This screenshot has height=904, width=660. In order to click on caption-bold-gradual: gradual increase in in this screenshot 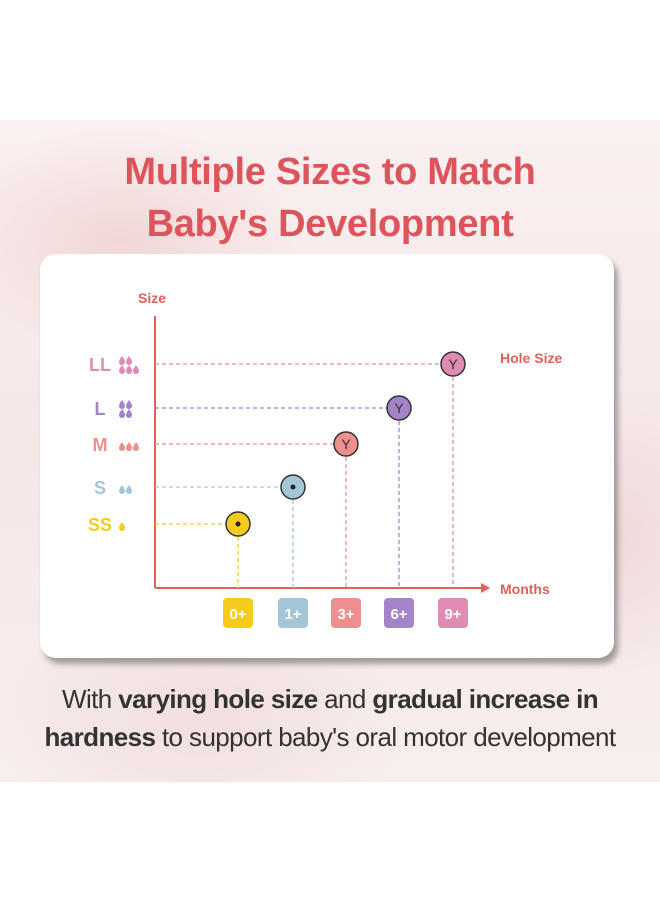, I will do `click(485, 699)`.